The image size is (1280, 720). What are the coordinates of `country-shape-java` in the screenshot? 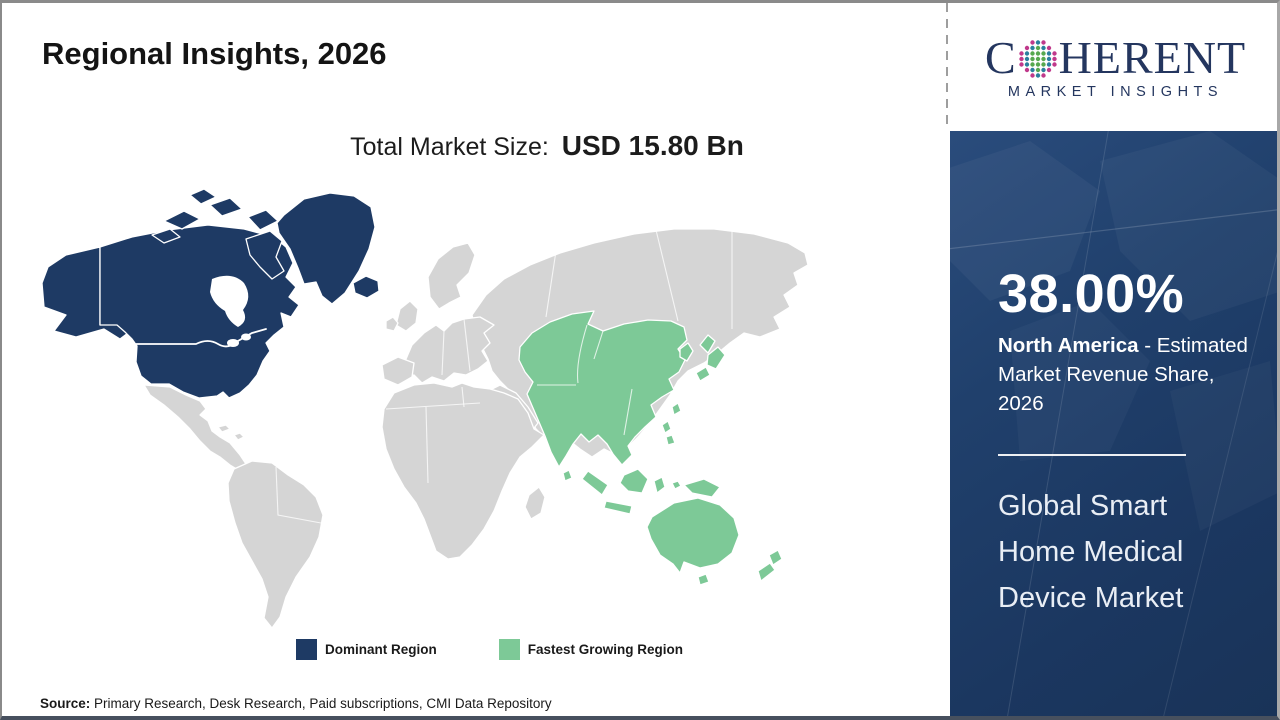 It's located at (618, 507).